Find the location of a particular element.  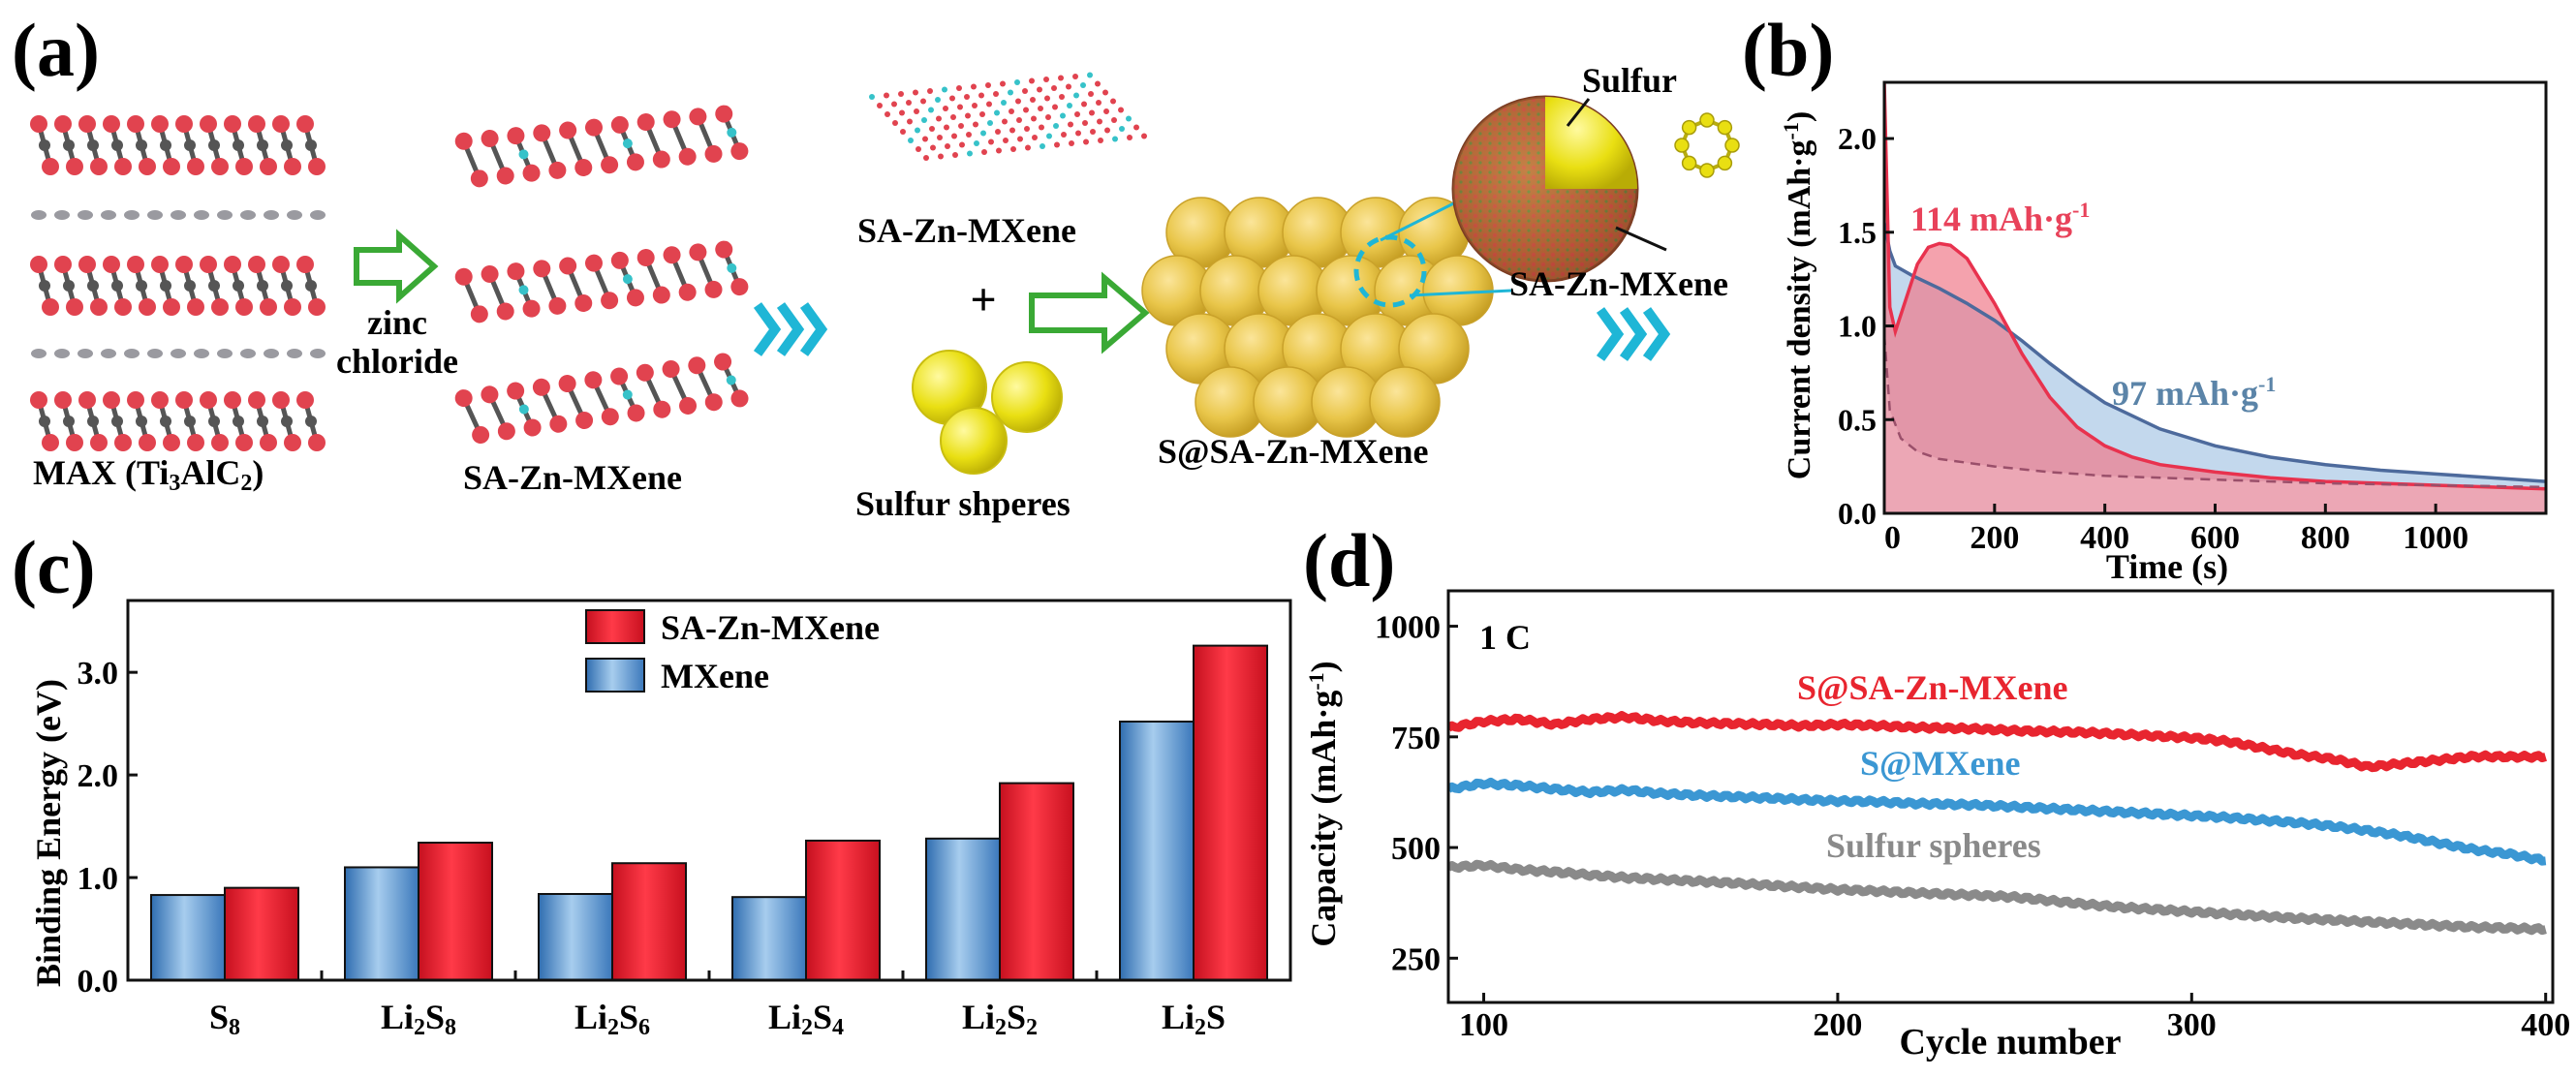

y-tick-label: 0.5 is located at coordinates (1857, 420).